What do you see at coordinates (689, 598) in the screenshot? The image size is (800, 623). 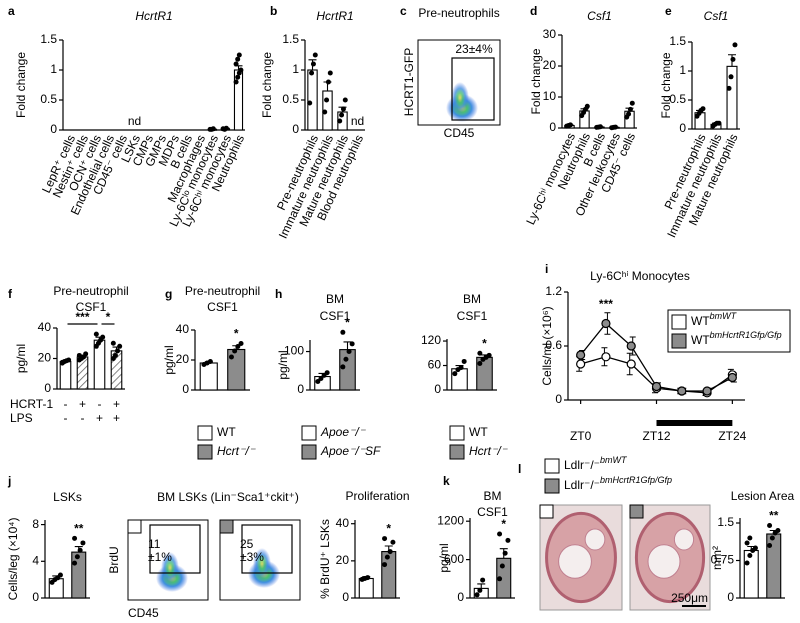 I see `scale-bar-label: 250μm` at bounding box center [689, 598].